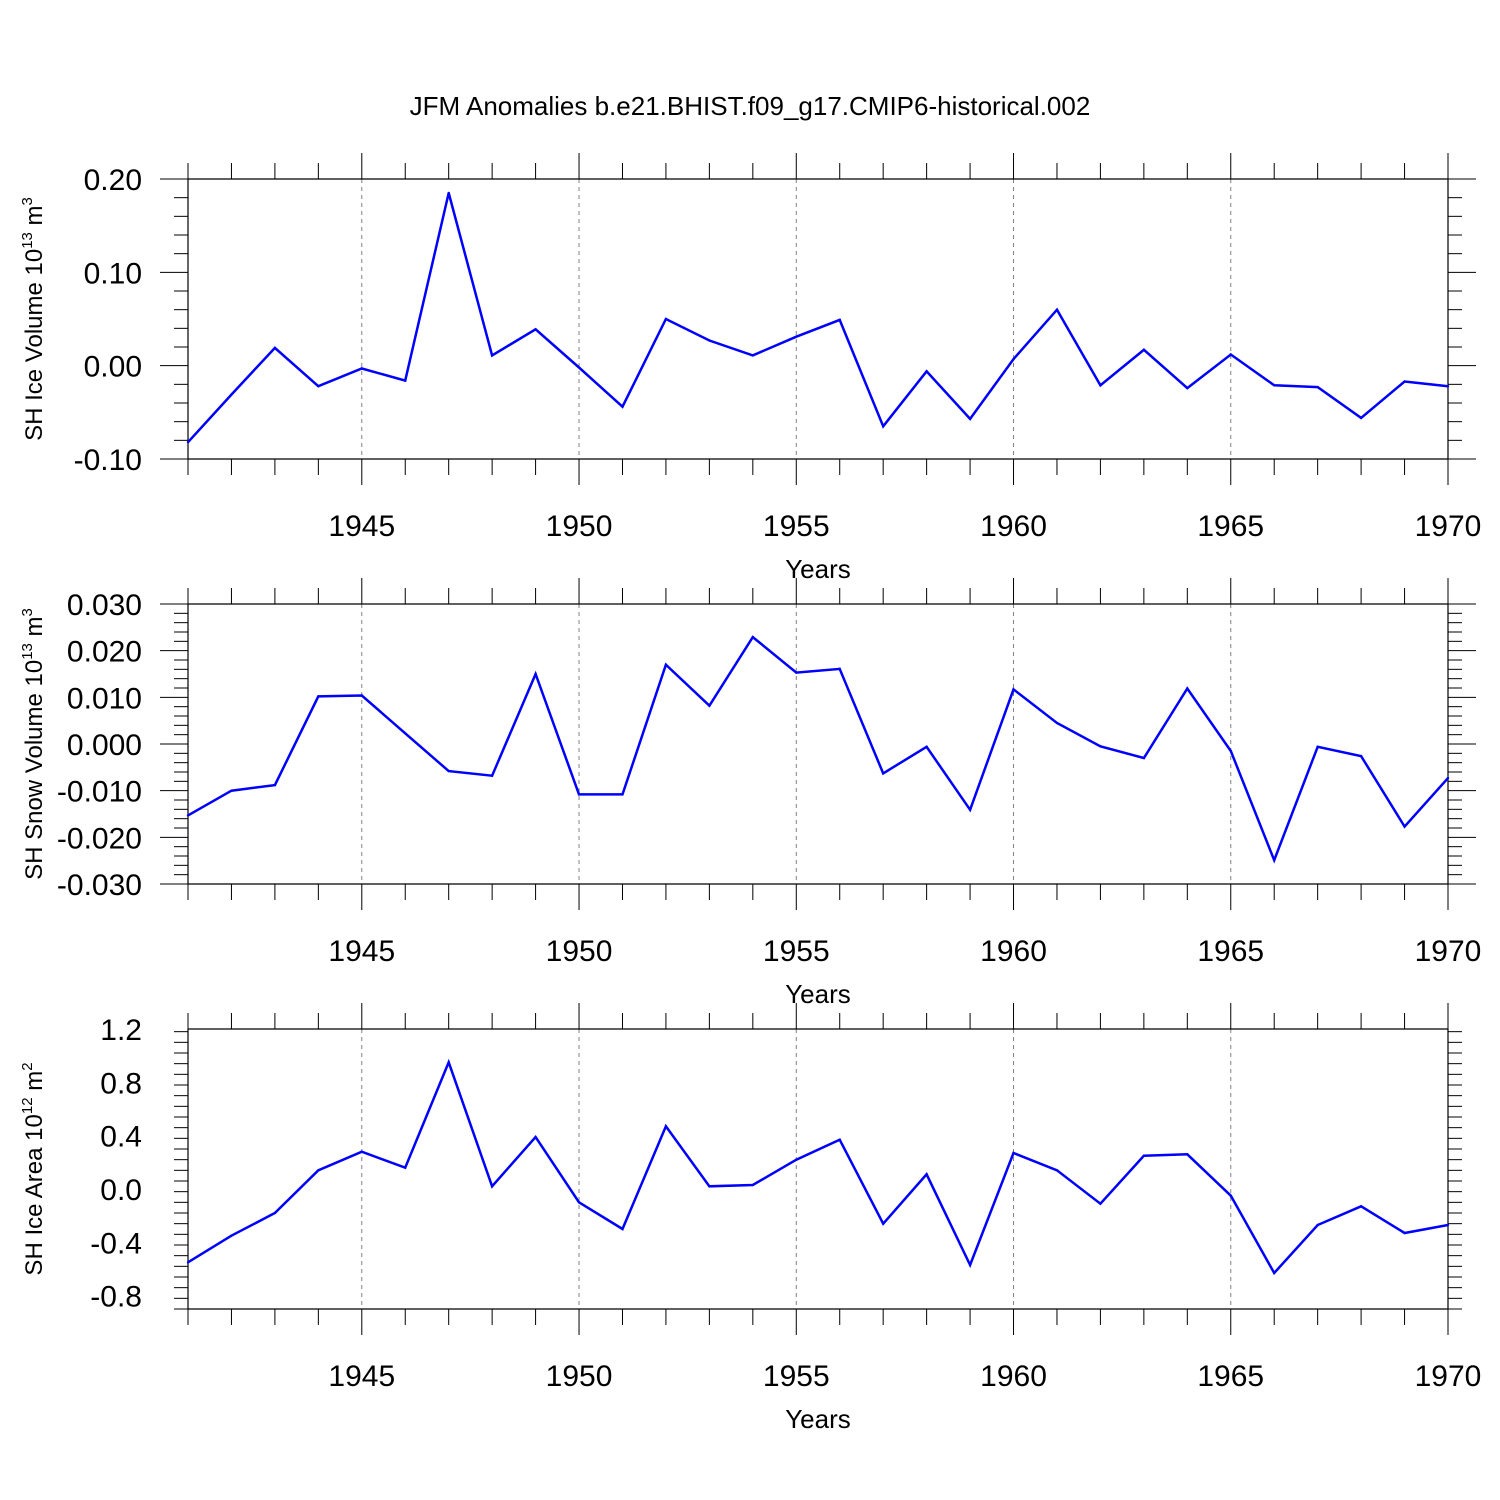  I want to click on y-axis-label: SH Ice Volume 1013 m3, so click(33, 319).